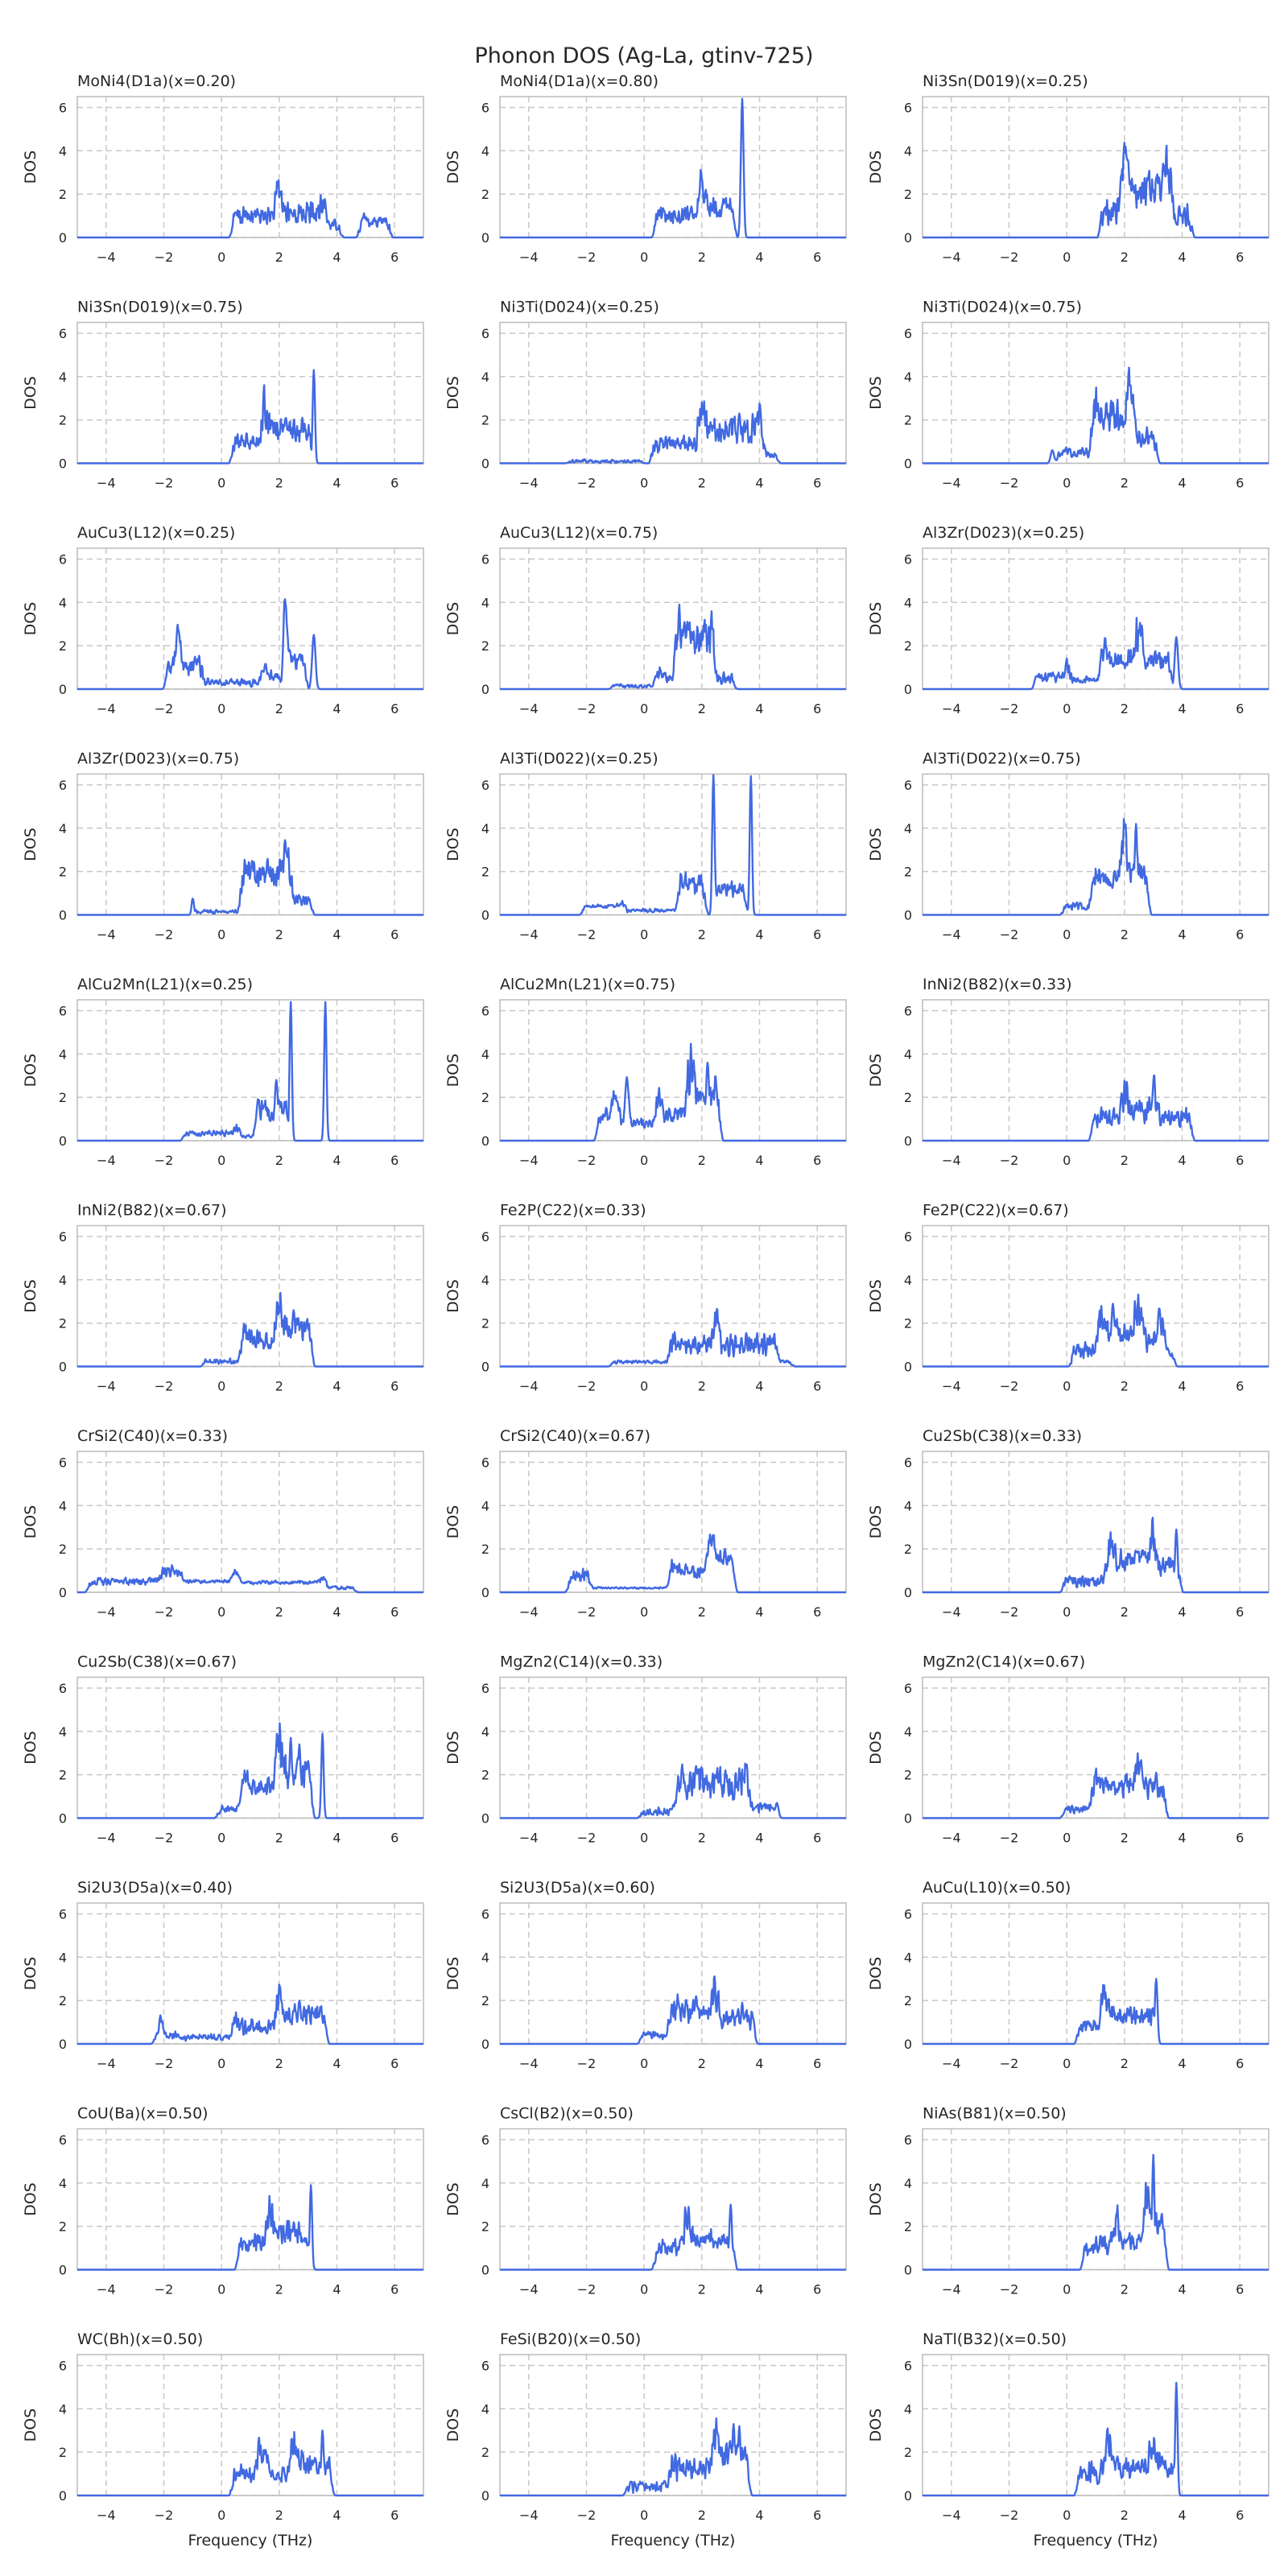 This screenshot has width=1288, height=2576. What do you see at coordinates (579, 759) in the screenshot?
I see `panel-title: Al3Ti(D022)(x=0.25)` at bounding box center [579, 759].